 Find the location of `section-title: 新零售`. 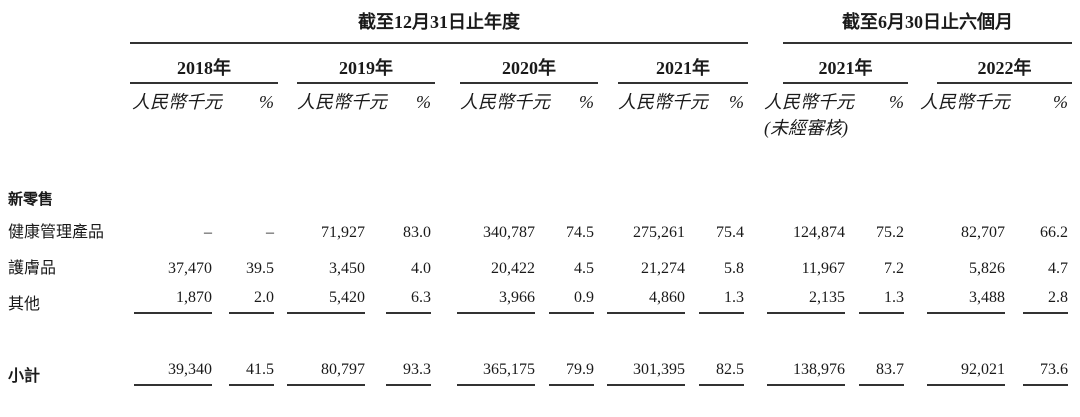

section-title: 新零售 is located at coordinates (31, 200).